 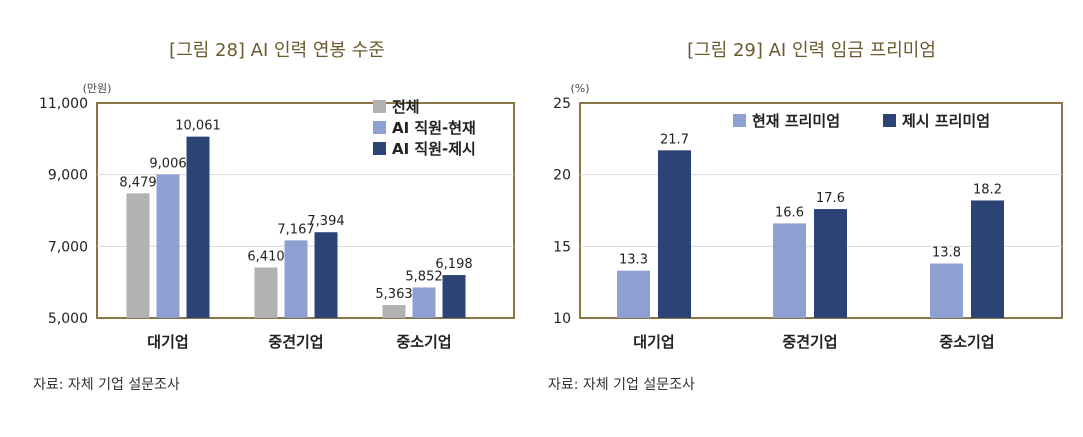 What do you see at coordinates (434, 149) in the screenshot?
I see `legend-label: AI 직원-제시` at bounding box center [434, 149].